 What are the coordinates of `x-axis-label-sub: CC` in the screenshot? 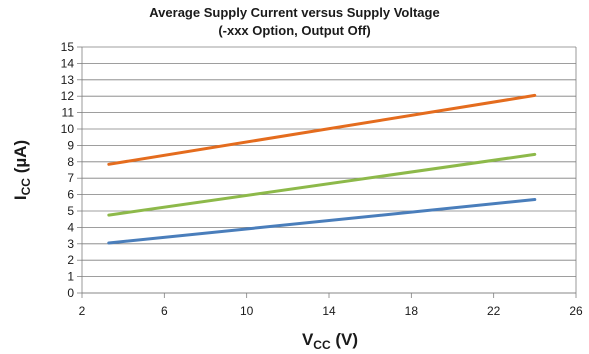 It's located at (322, 345).